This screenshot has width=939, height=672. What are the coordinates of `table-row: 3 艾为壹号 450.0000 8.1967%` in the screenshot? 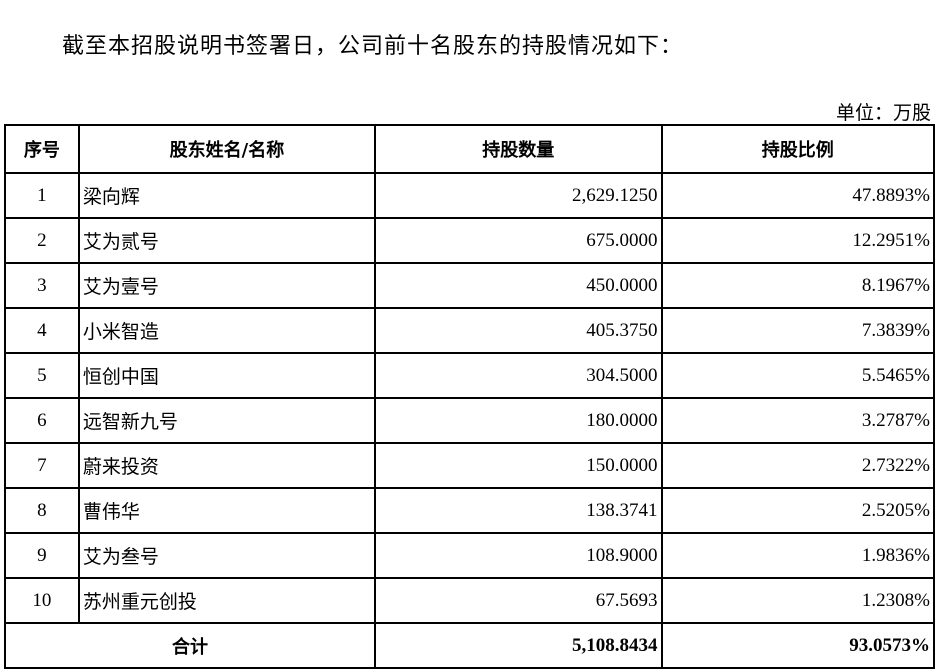 It's located at (470, 285).